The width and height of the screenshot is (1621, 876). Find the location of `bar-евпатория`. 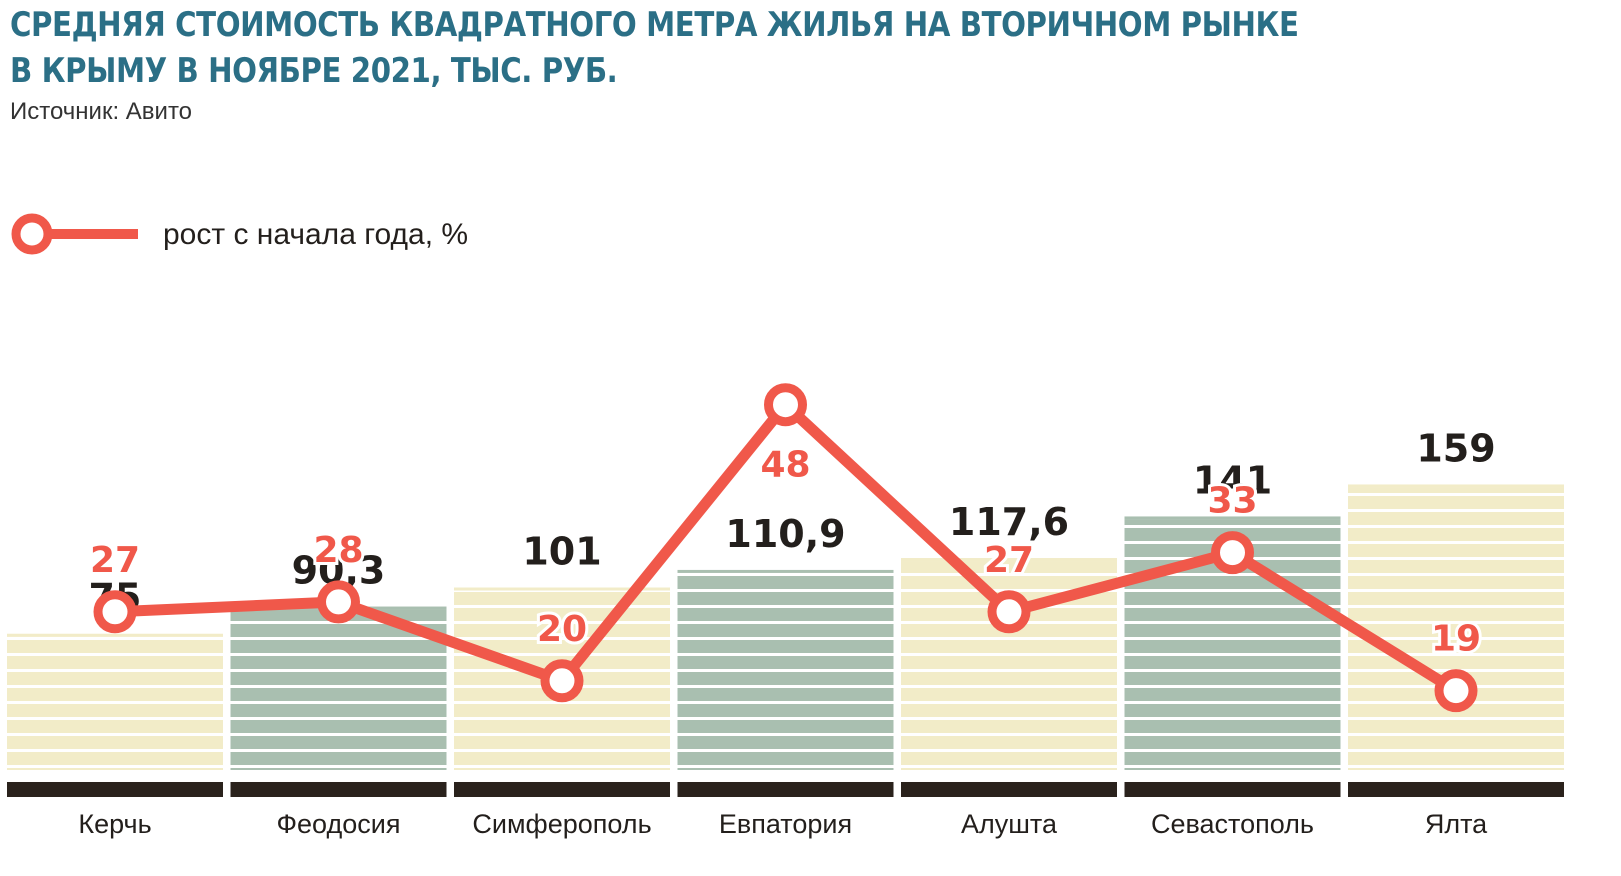

bar-евпатория is located at coordinates (785, 671).